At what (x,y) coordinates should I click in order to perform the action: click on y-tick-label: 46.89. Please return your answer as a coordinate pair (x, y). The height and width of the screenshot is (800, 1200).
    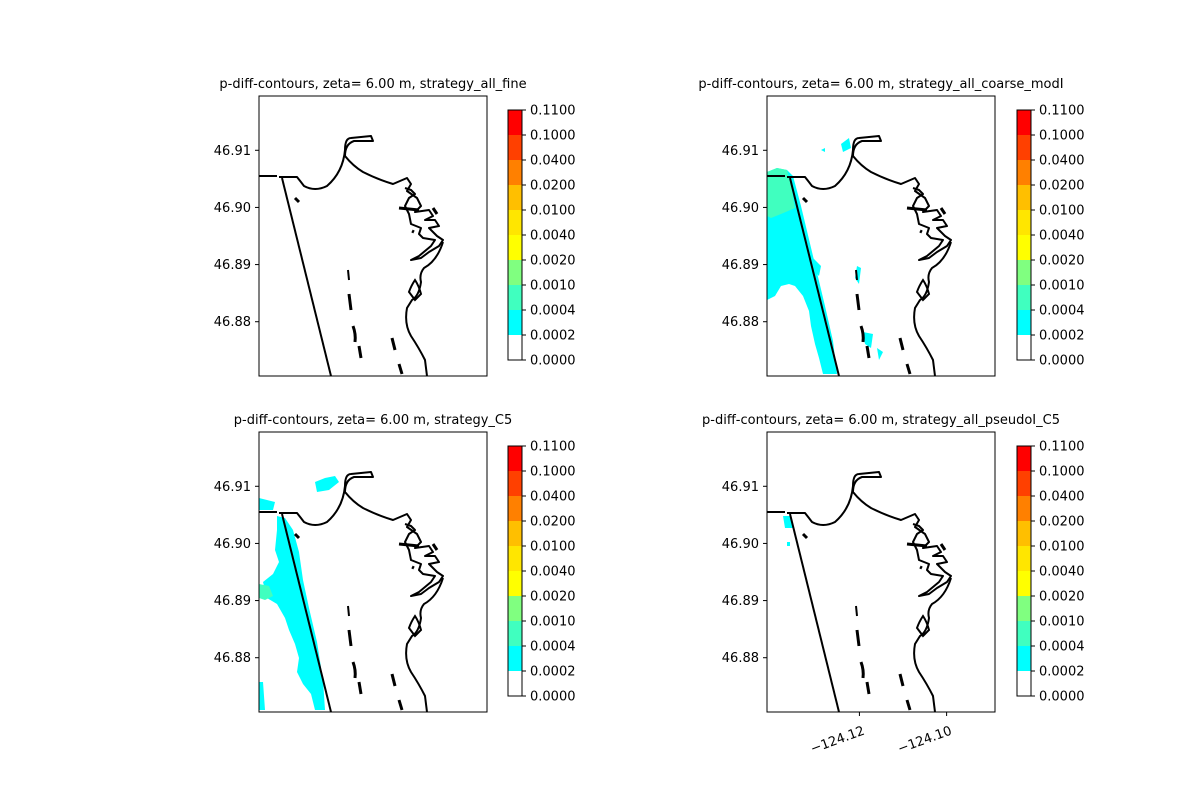
    Looking at the image, I should click on (232, 265).